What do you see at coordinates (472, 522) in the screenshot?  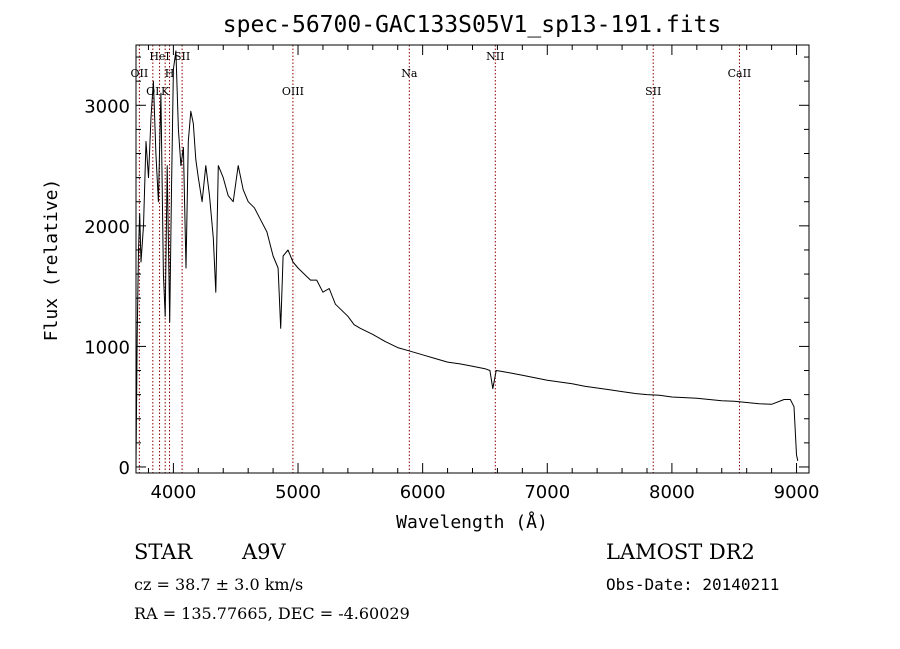 I see `x-axis-label: Wavelength (Å)` at bounding box center [472, 522].